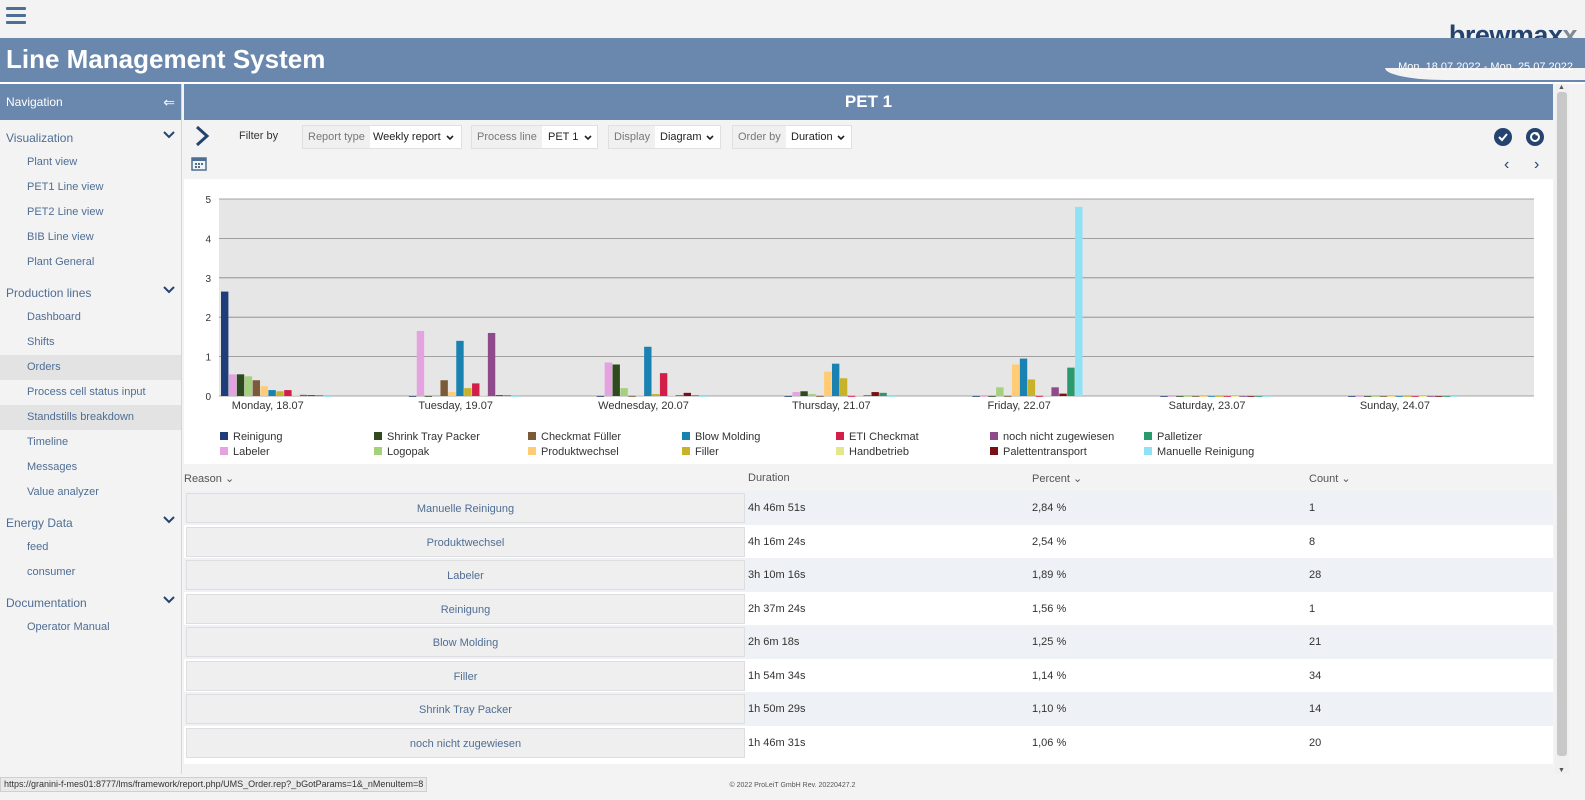 This screenshot has height=800, width=1585. What do you see at coordinates (1507, 164) in the screenshot?
I see `previous-week-icon: ‹` at bounding box center [1507, 164].